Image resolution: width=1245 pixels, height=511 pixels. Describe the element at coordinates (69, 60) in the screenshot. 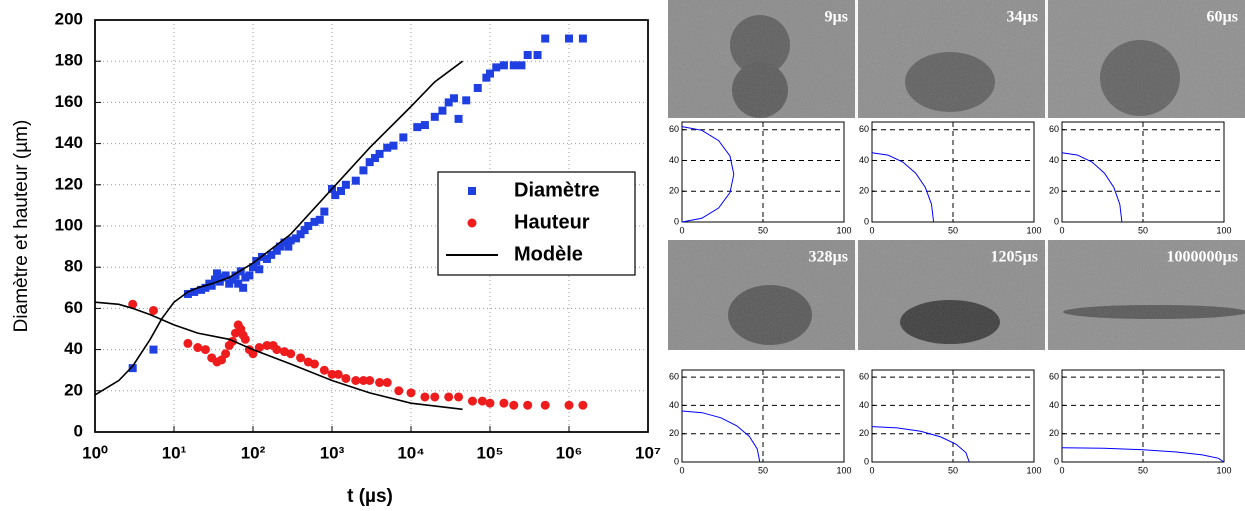

I see `y-tick-label: 180` at that location.